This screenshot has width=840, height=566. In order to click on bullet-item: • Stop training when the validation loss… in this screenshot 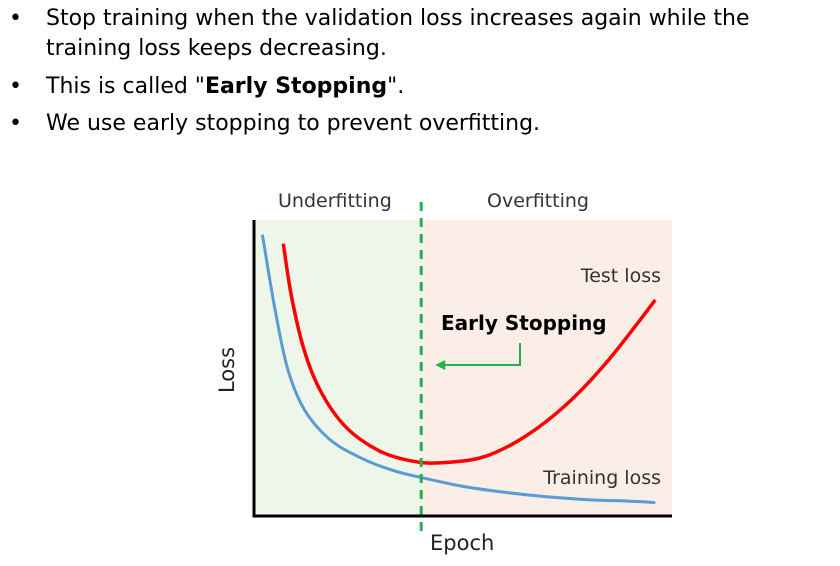, I will do `click(422, 34)`.